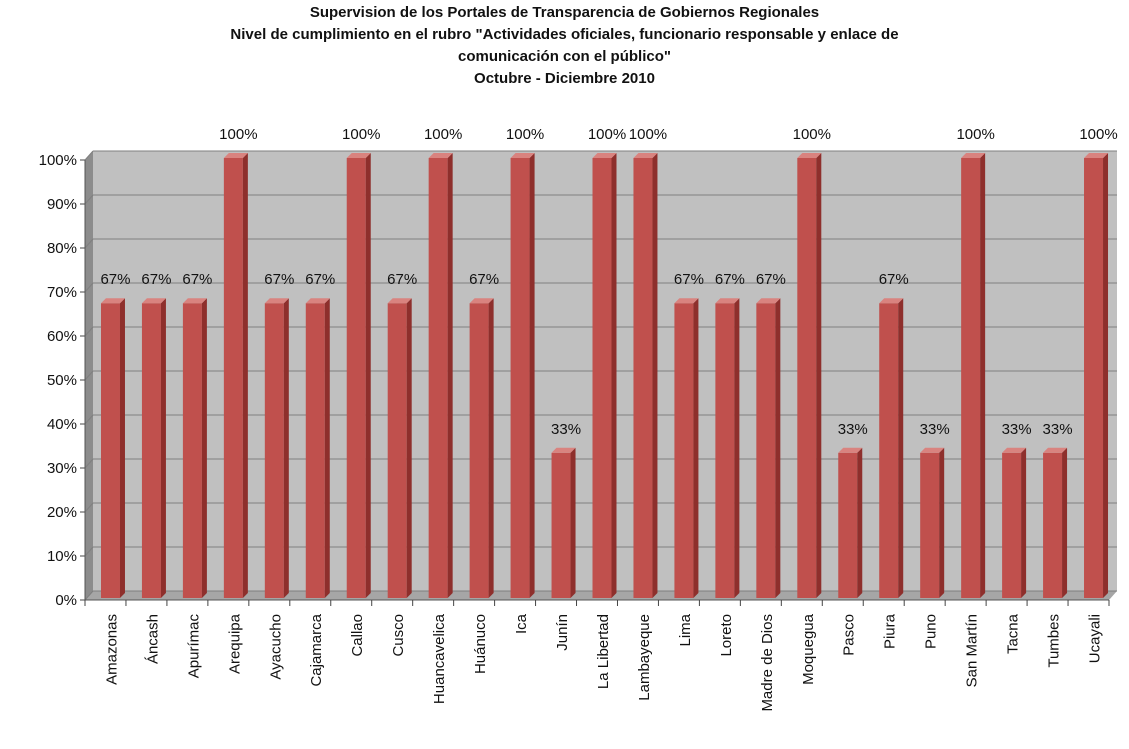  Describe the element at coordinates (480, 644) in the screenshot. I see `x-tick-label: Huánuco` at that location.